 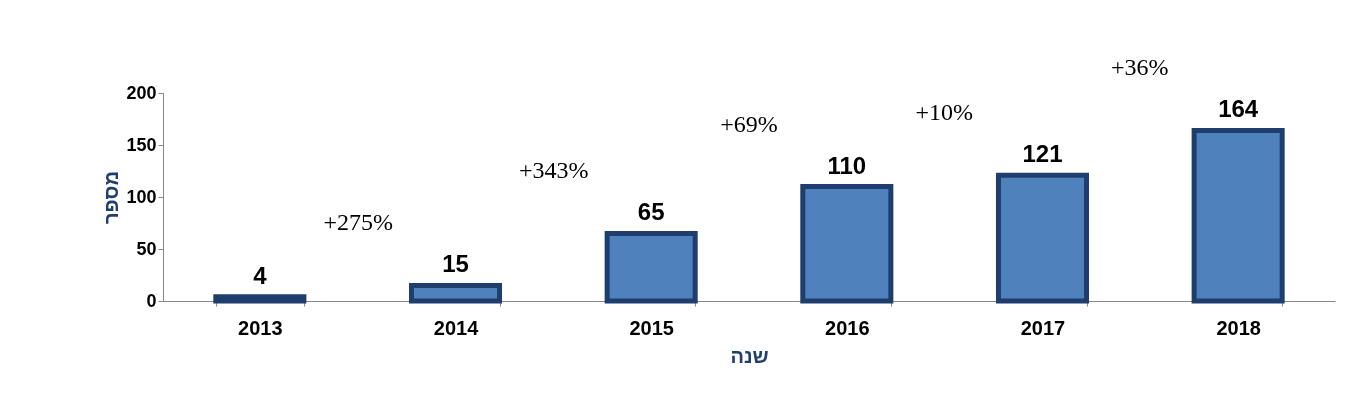 What do you see at coordinates (1238, 327) in the screenshot?
I see `x-tick-label: 2018` at bounding box center [1238, 327].